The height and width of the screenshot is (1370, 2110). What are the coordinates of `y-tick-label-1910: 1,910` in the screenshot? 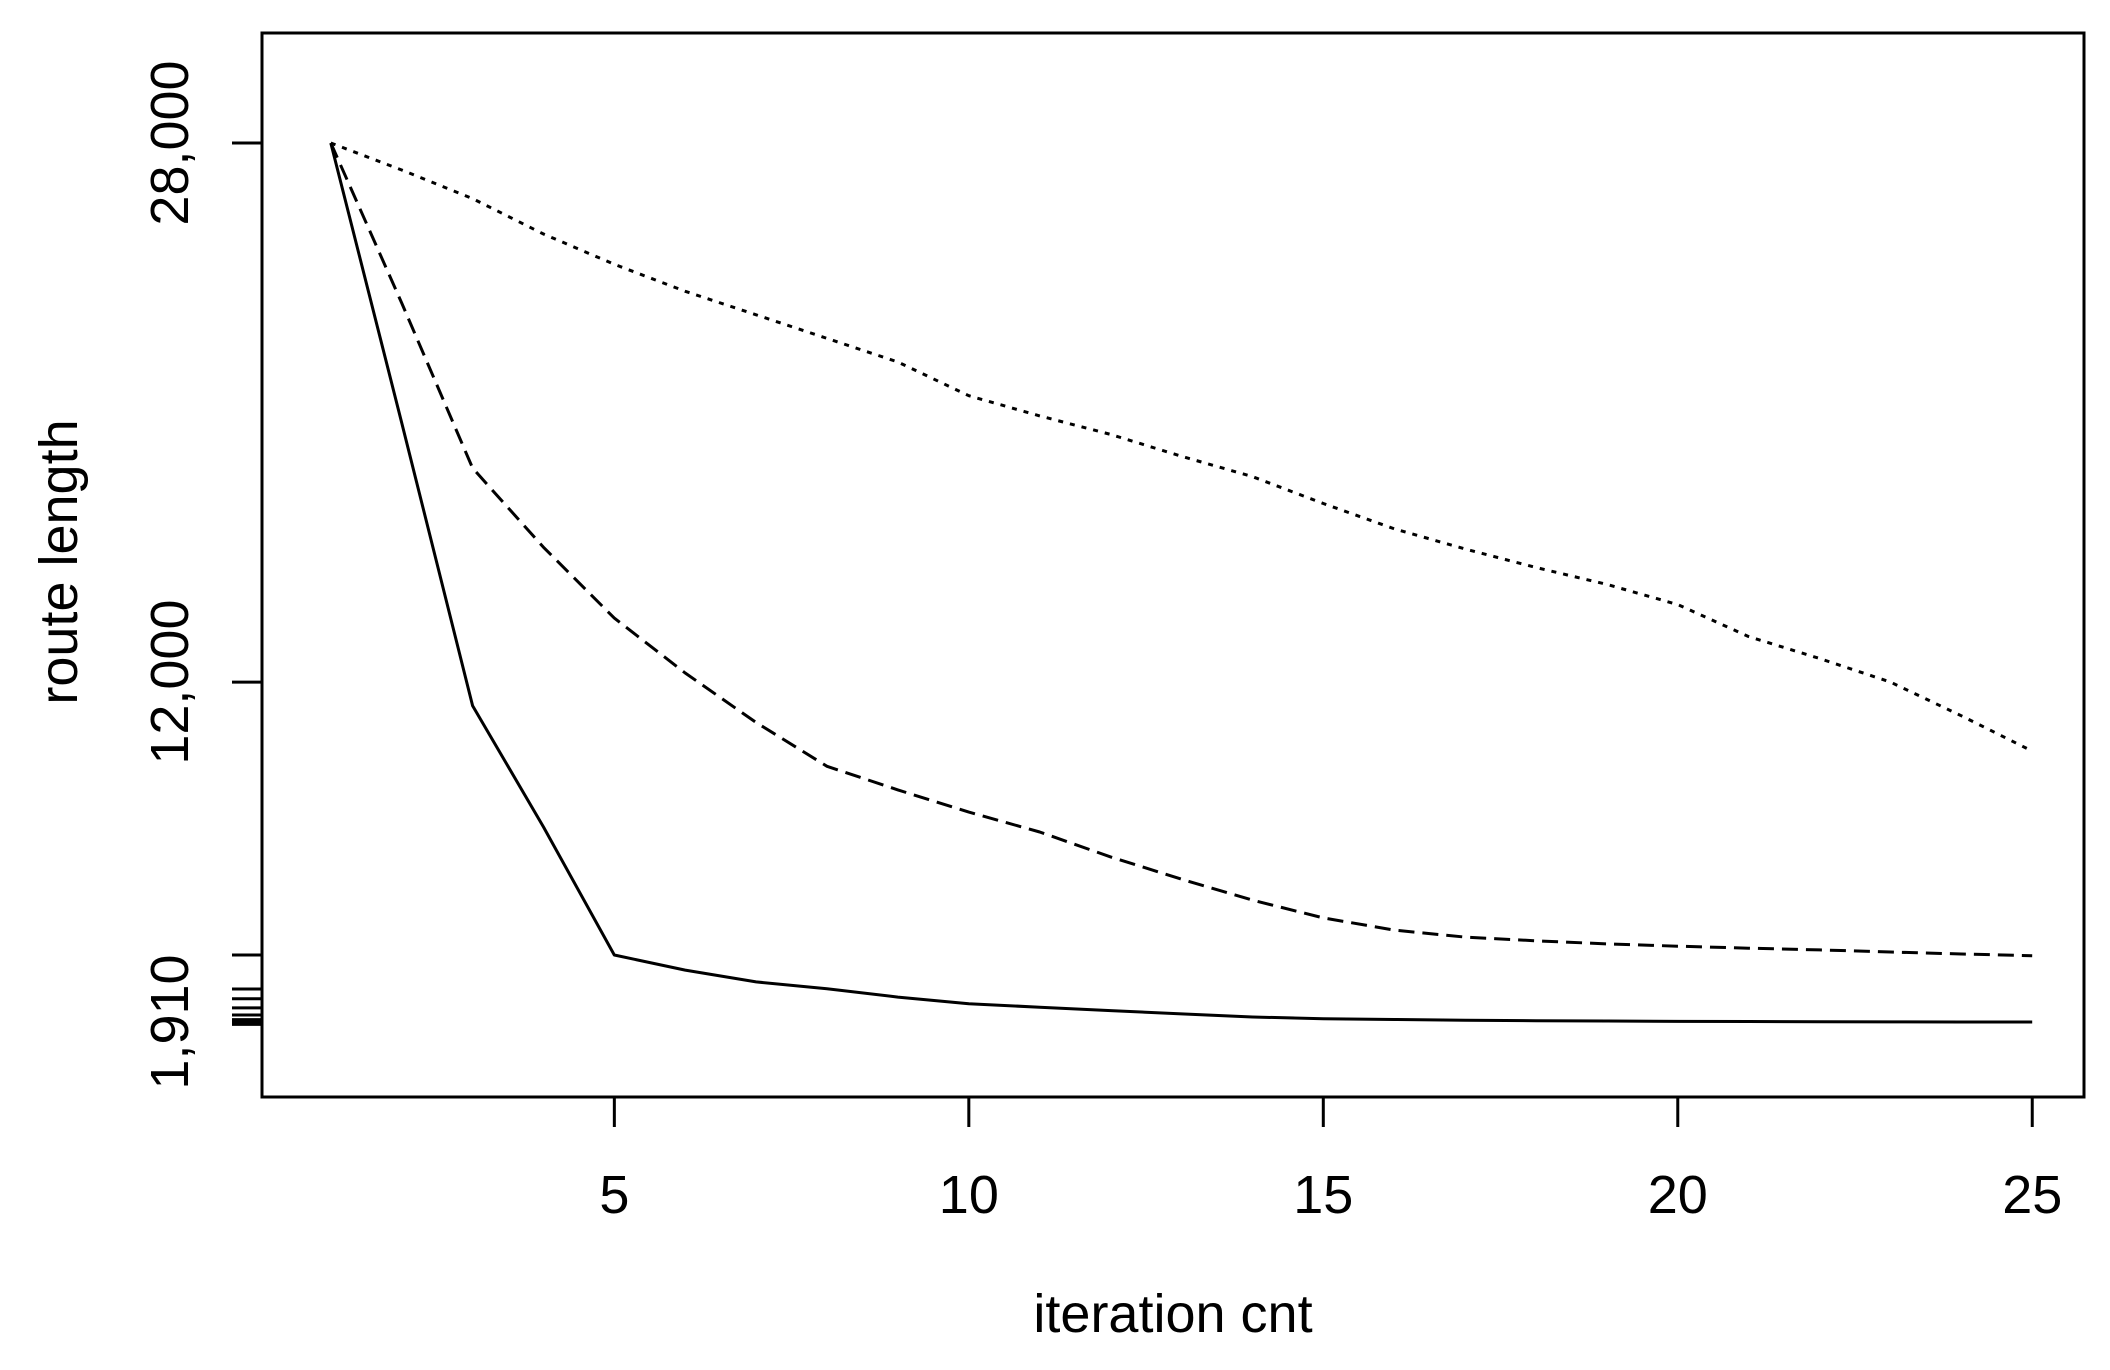 It's located at (170, 1021).